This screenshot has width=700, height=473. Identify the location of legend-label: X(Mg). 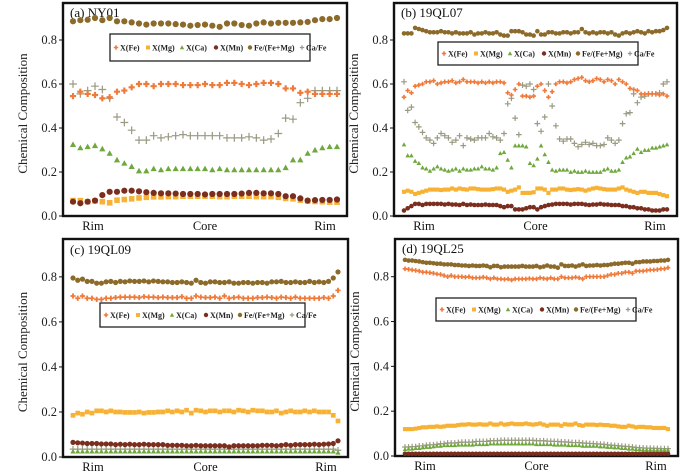
(163, 48).